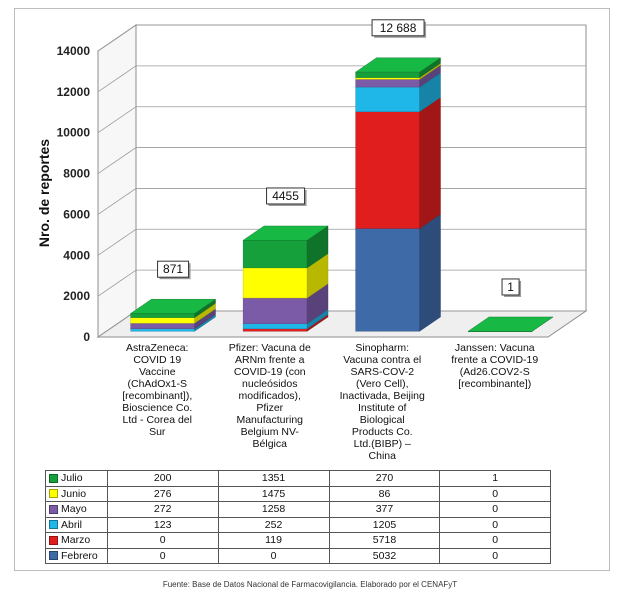 The width and height of the screenshot is (620, 592). Describe the element at coordinates (79, 555) in the screenshot. I see `legend-label: Febrero` at that location.